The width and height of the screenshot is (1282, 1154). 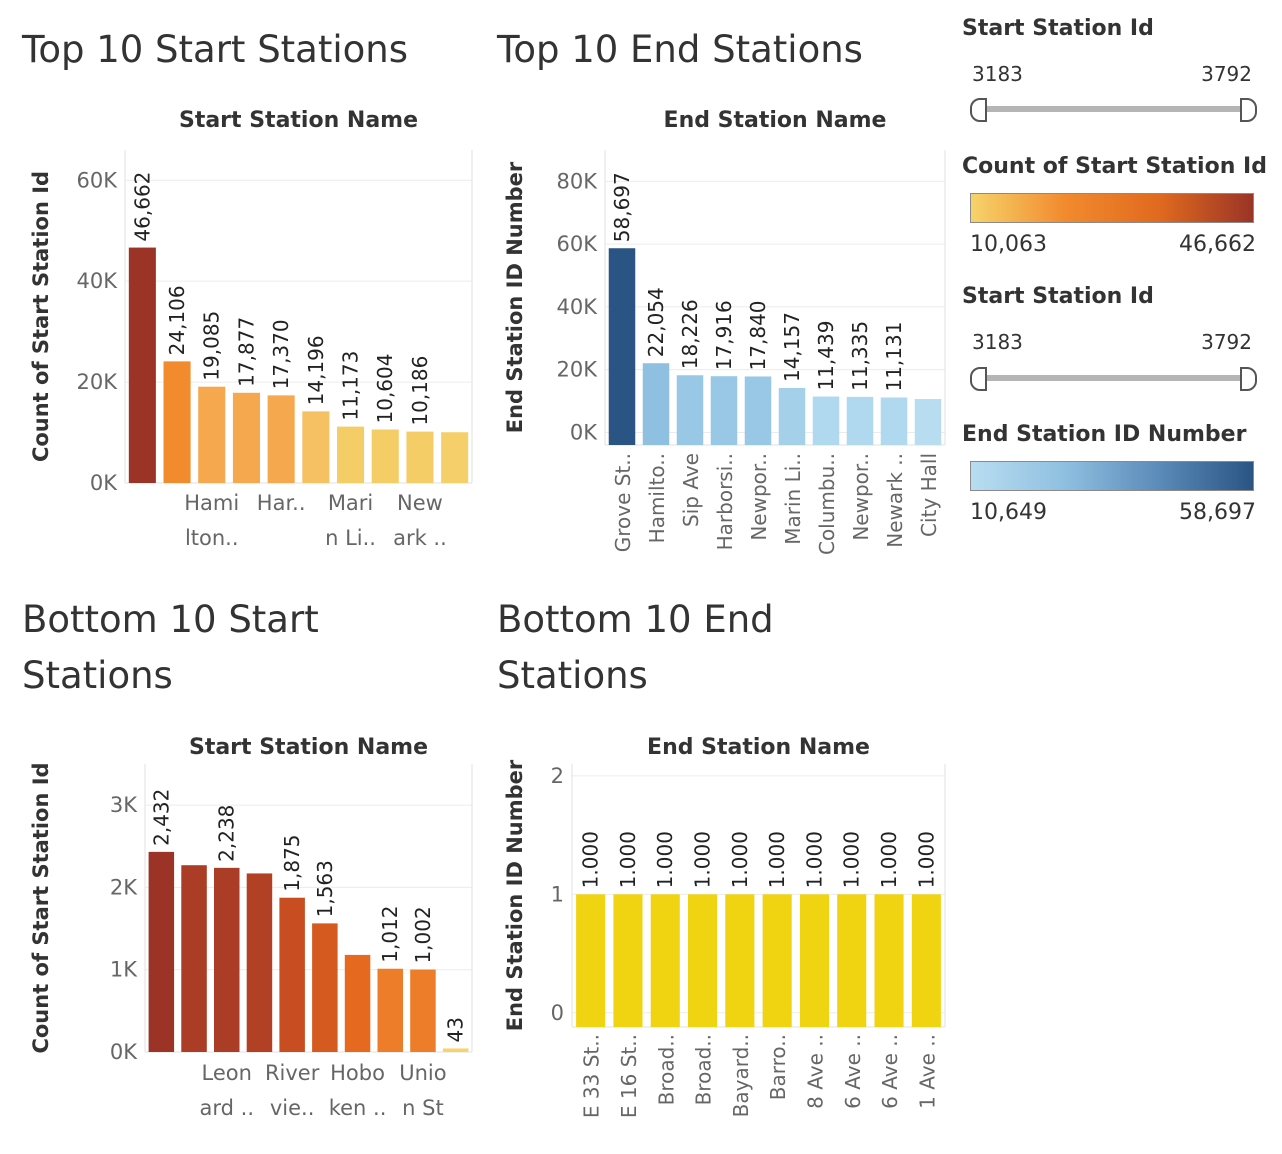 I want to click on data-label: 43, so click(x=456, y=1029).